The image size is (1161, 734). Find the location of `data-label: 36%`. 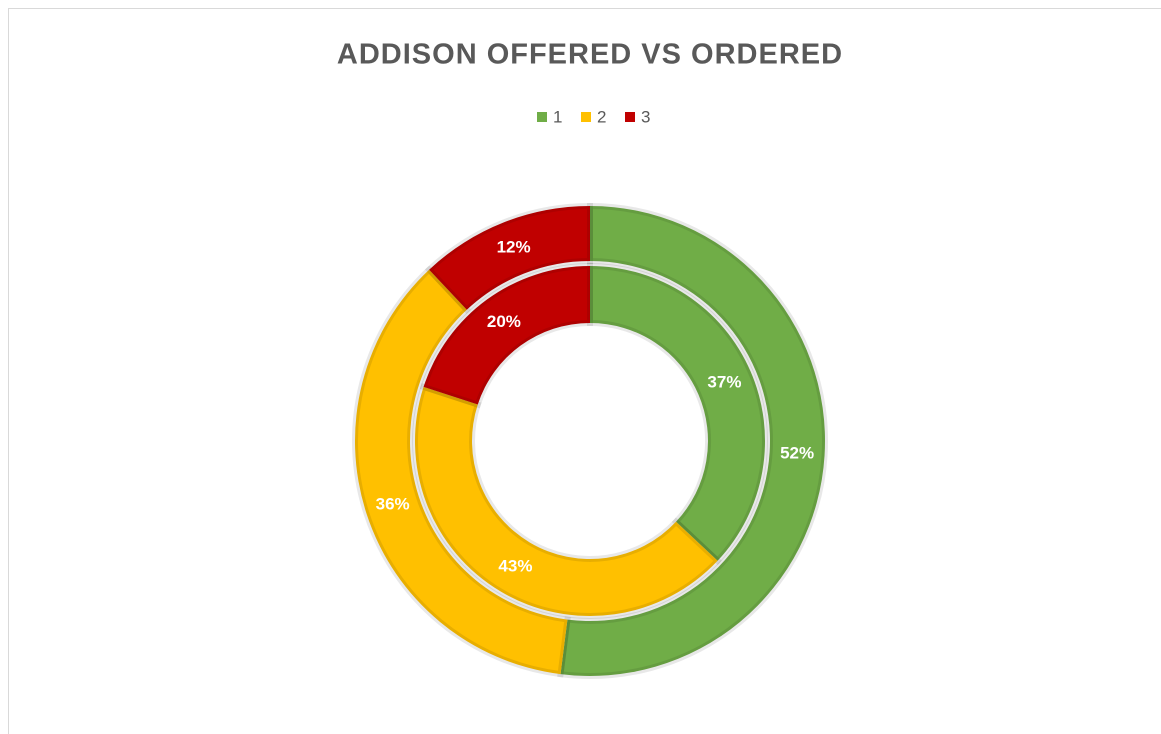

data-label: 36% is located at coordinates (393, 504).